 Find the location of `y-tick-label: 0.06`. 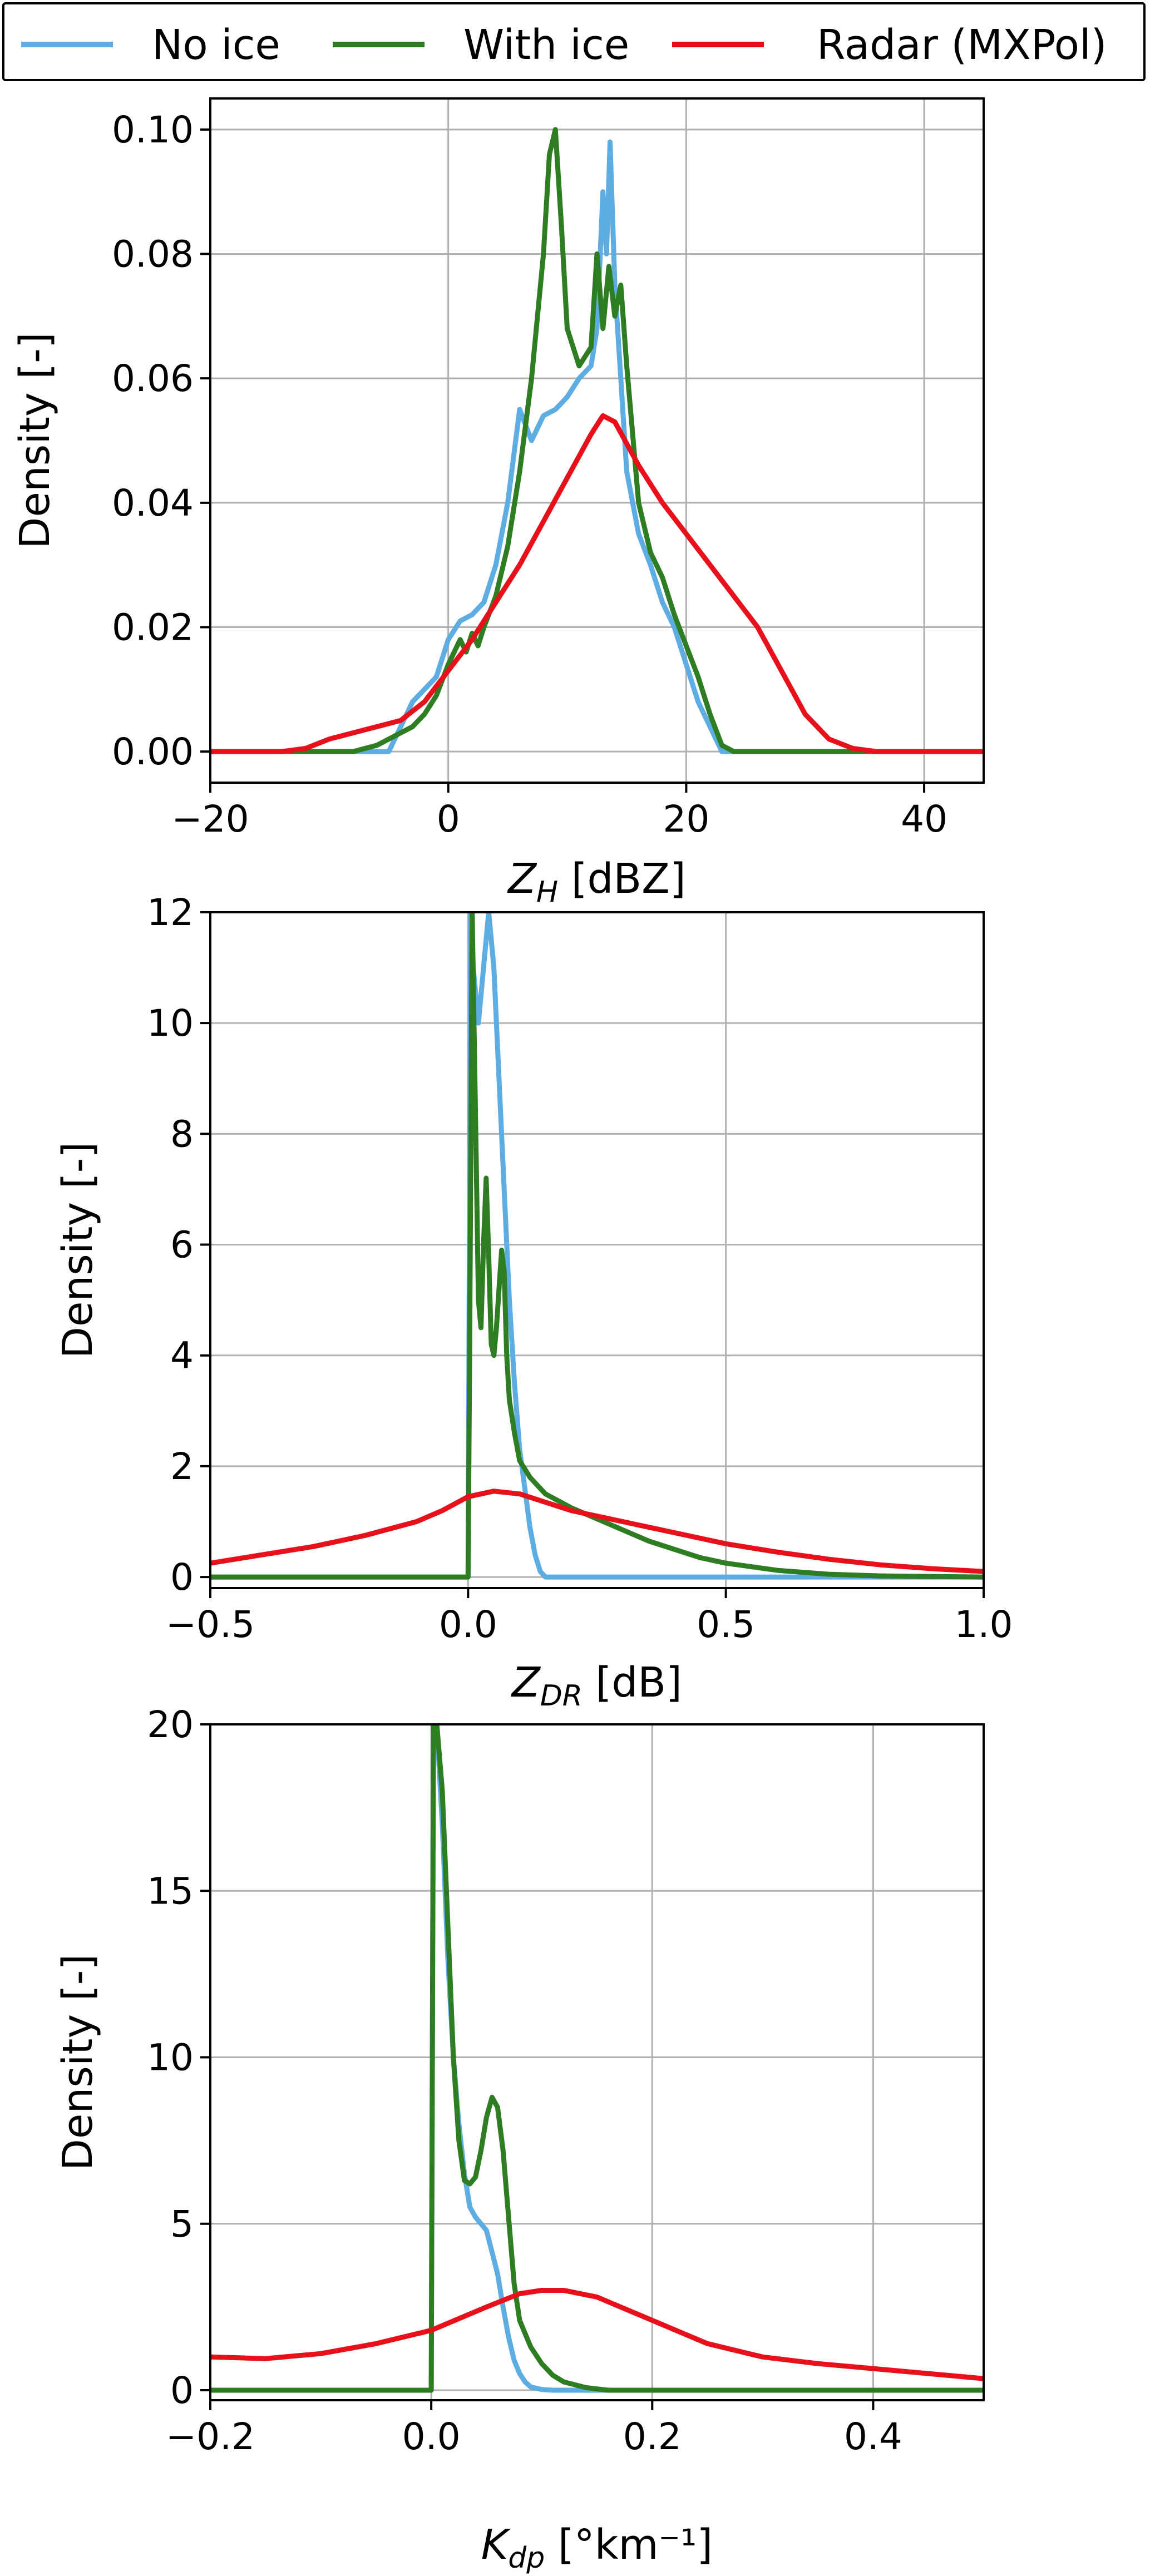

y-tick-label: 0.06 is located at coordinates (153, 379).